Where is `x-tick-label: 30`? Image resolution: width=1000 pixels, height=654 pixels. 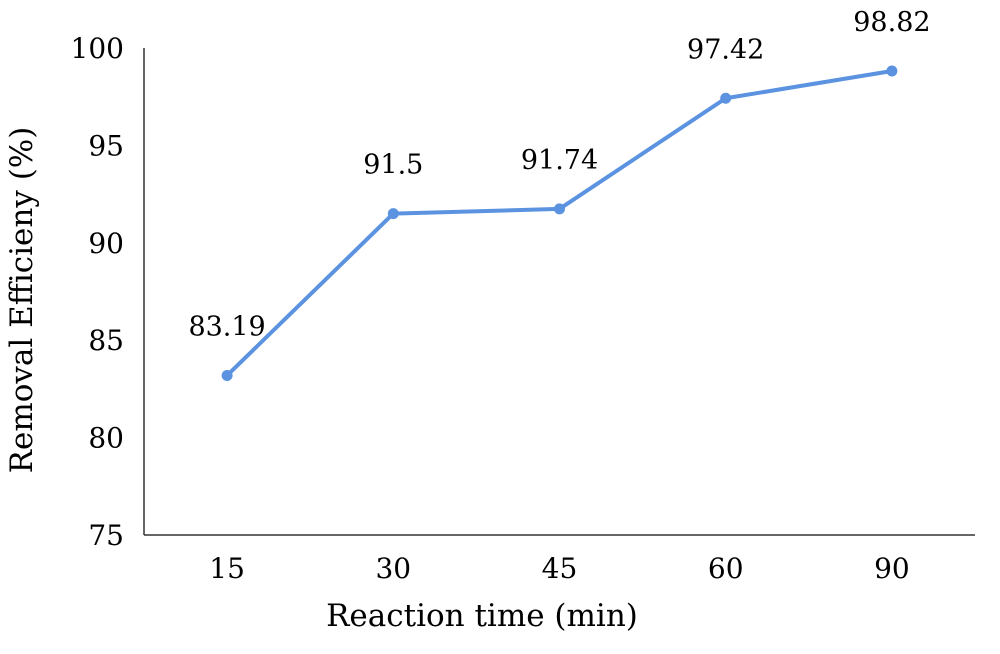 x-tick-label: 30 is located at coordinates (393, 568).